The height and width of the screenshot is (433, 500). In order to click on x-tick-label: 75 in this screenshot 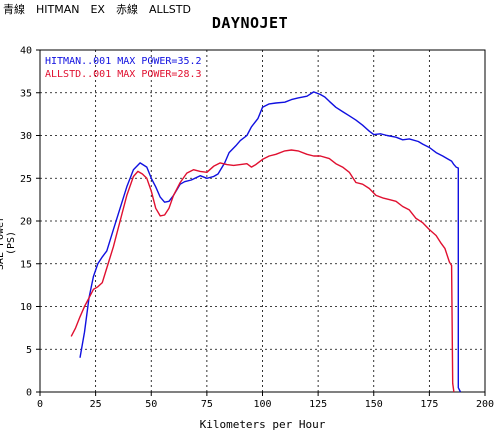, I will do `click(207, 404)`.